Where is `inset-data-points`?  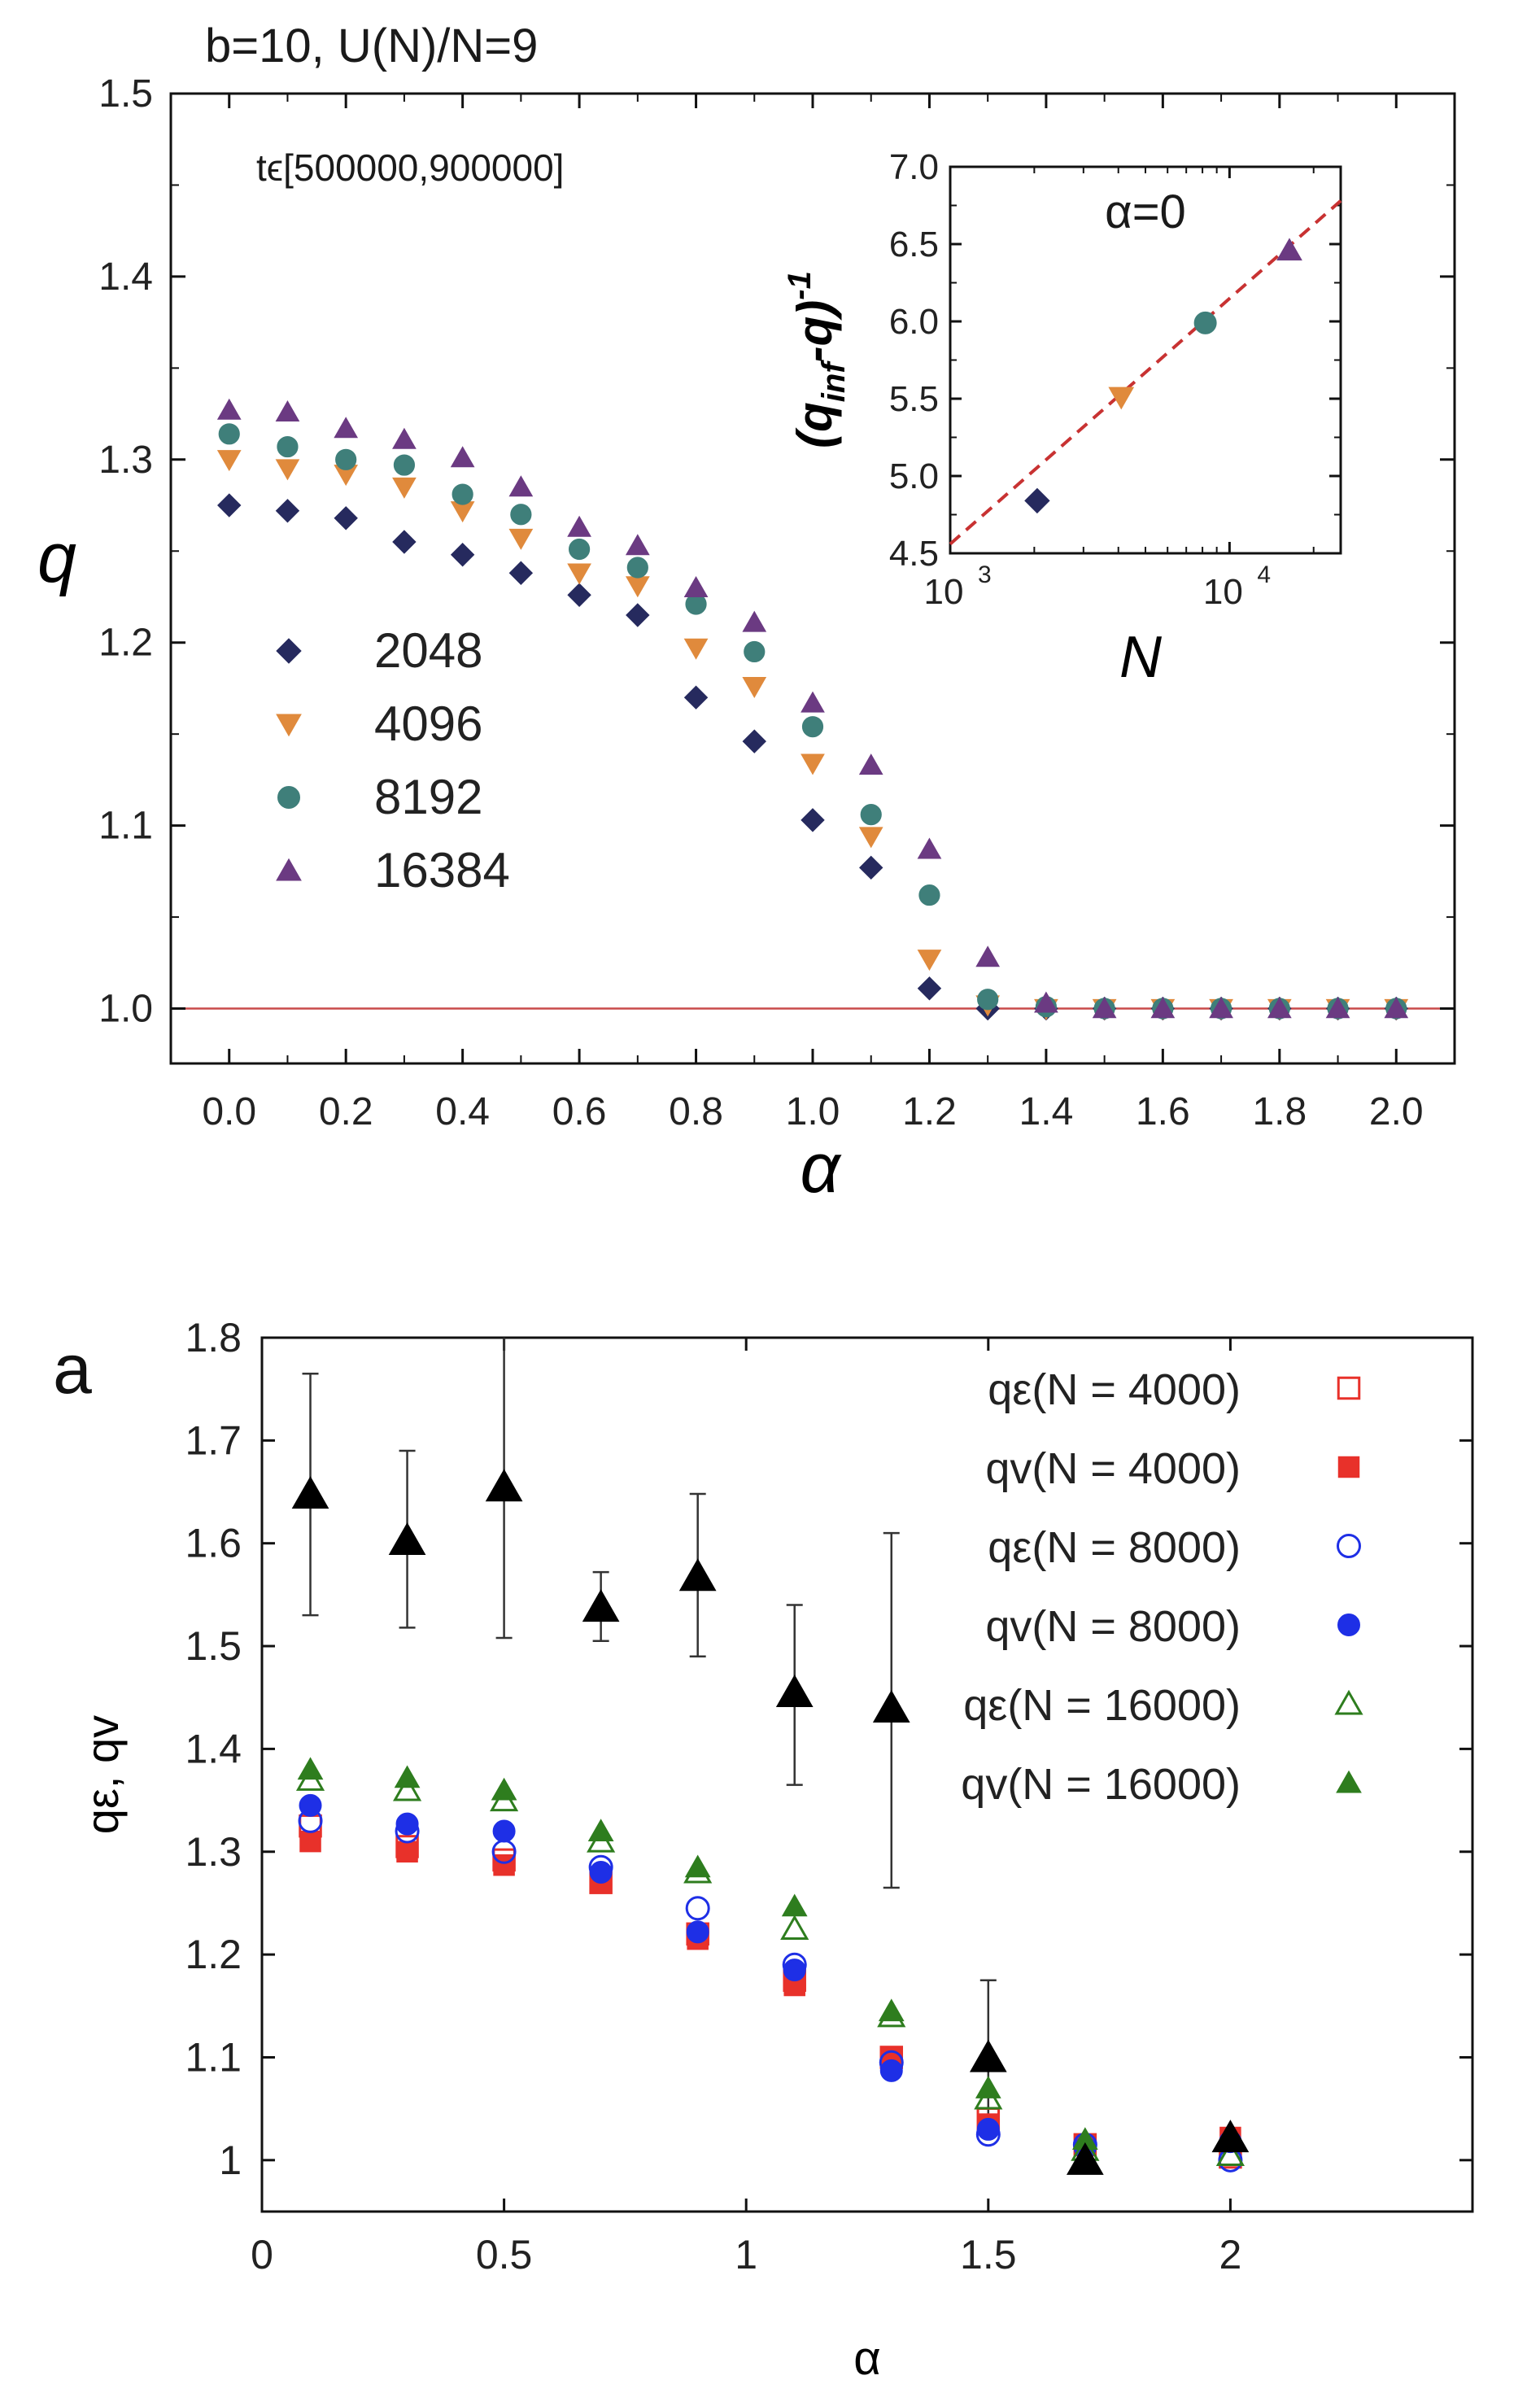 inset-data-points is located at coordinates (1163, 376).